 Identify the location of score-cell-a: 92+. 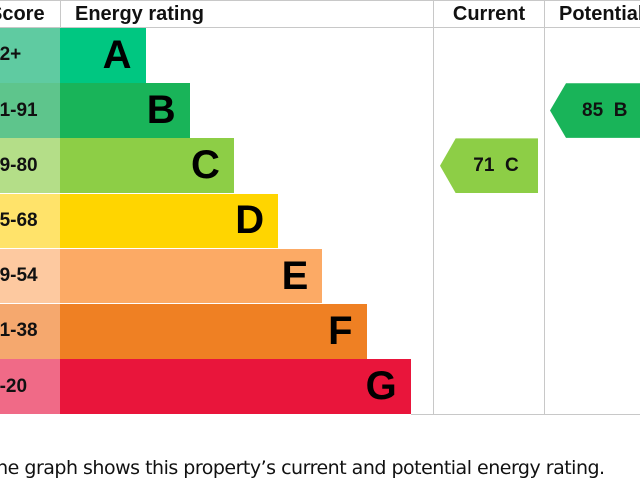
(30, 55).